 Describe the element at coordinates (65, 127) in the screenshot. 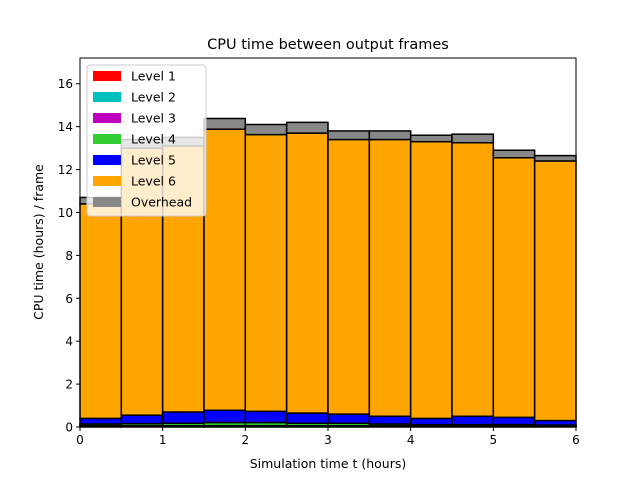

I see `y-tick-label-7: 14` at that location.